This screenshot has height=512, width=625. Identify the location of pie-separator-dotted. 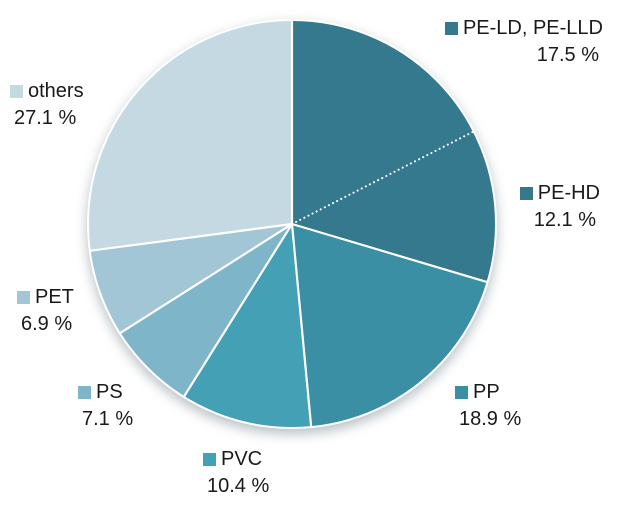
(383, 177).